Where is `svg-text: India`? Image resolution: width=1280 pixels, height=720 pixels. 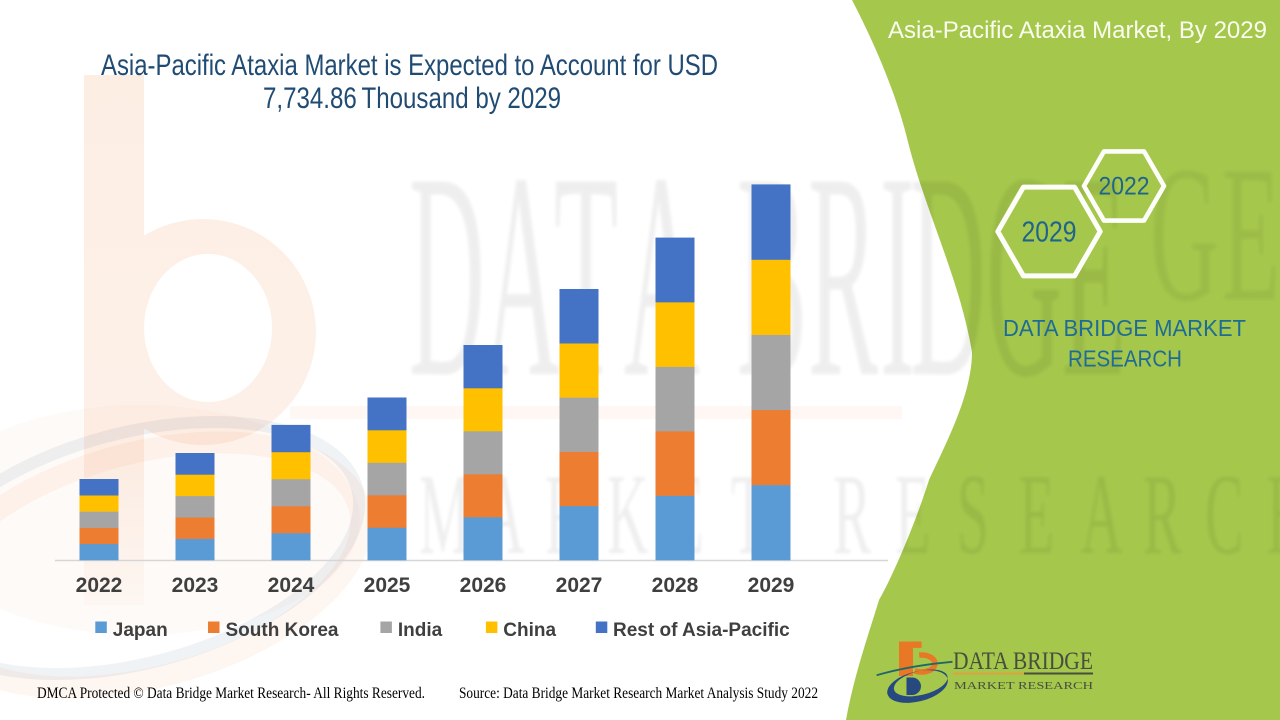 svg-text: India is located at coordinates (420, 630).